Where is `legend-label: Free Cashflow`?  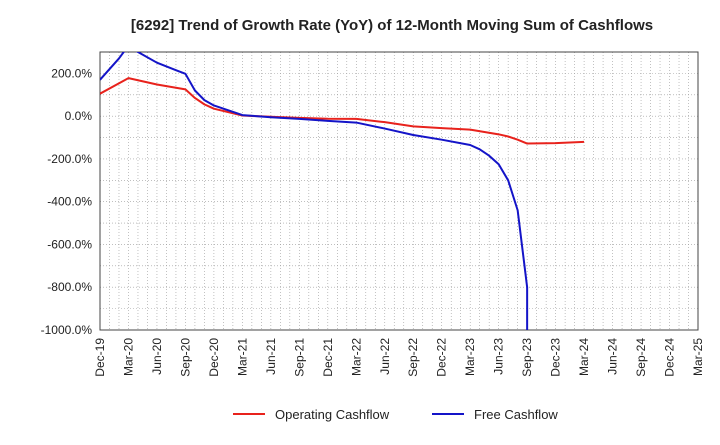
legend-label: Free Cashflow is located at coordinates (516, 414).